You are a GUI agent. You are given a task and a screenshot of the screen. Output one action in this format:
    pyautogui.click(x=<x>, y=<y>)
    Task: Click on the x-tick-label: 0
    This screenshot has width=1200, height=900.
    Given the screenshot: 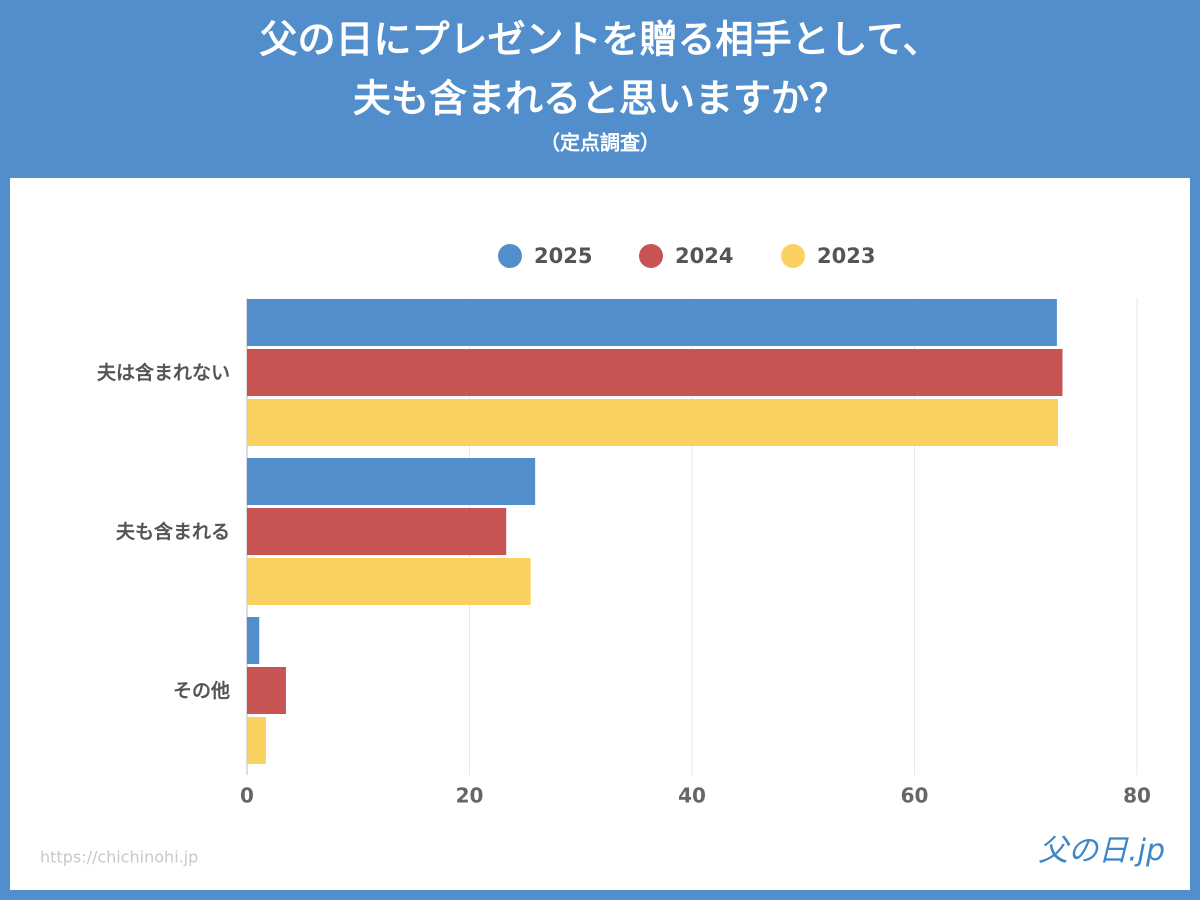 What is the action you would take?
    pyautogui.click(x=247, y=796)
    